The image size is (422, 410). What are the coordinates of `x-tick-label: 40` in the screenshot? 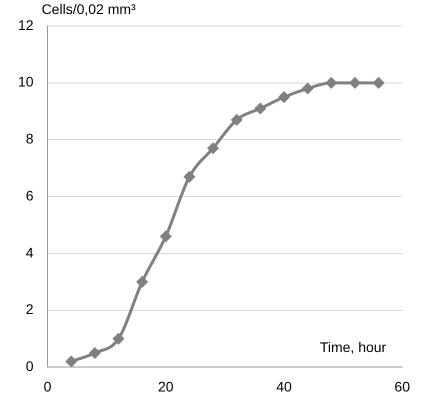 It's located at (284, 386).